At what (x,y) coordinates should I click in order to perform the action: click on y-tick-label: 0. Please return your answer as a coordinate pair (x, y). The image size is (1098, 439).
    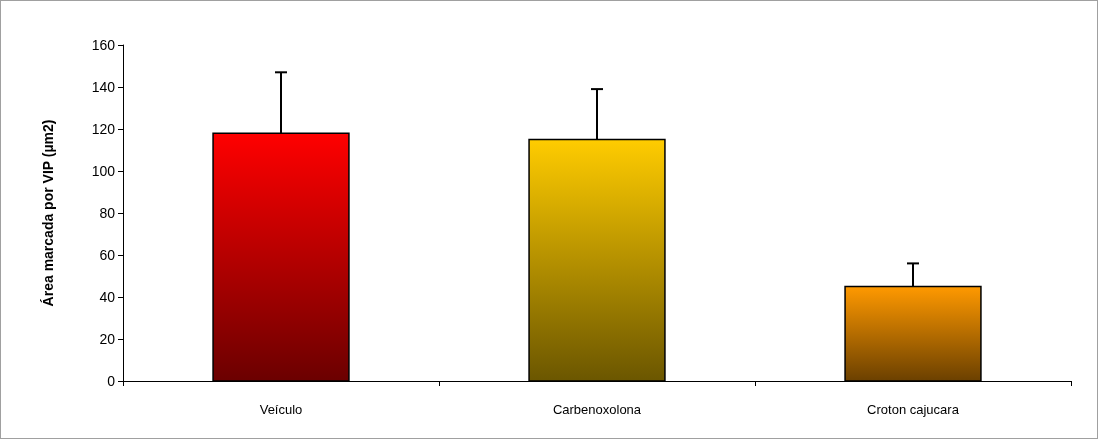
    Looking at the image, I should click on (111, 381).